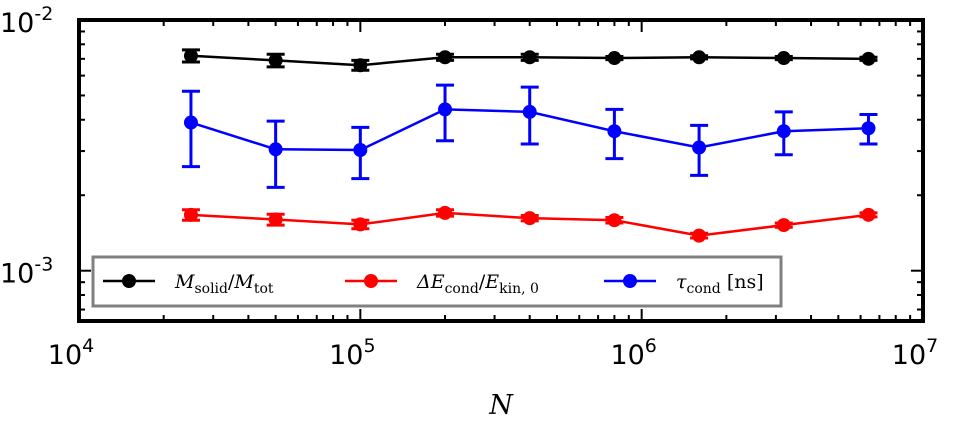 Image resolution: width=953 pixels, height=422 pixels. Describe the element at coordinates (224, 284) in the screenshot. I see `legend-label: Msolid/Mtot` at that location.